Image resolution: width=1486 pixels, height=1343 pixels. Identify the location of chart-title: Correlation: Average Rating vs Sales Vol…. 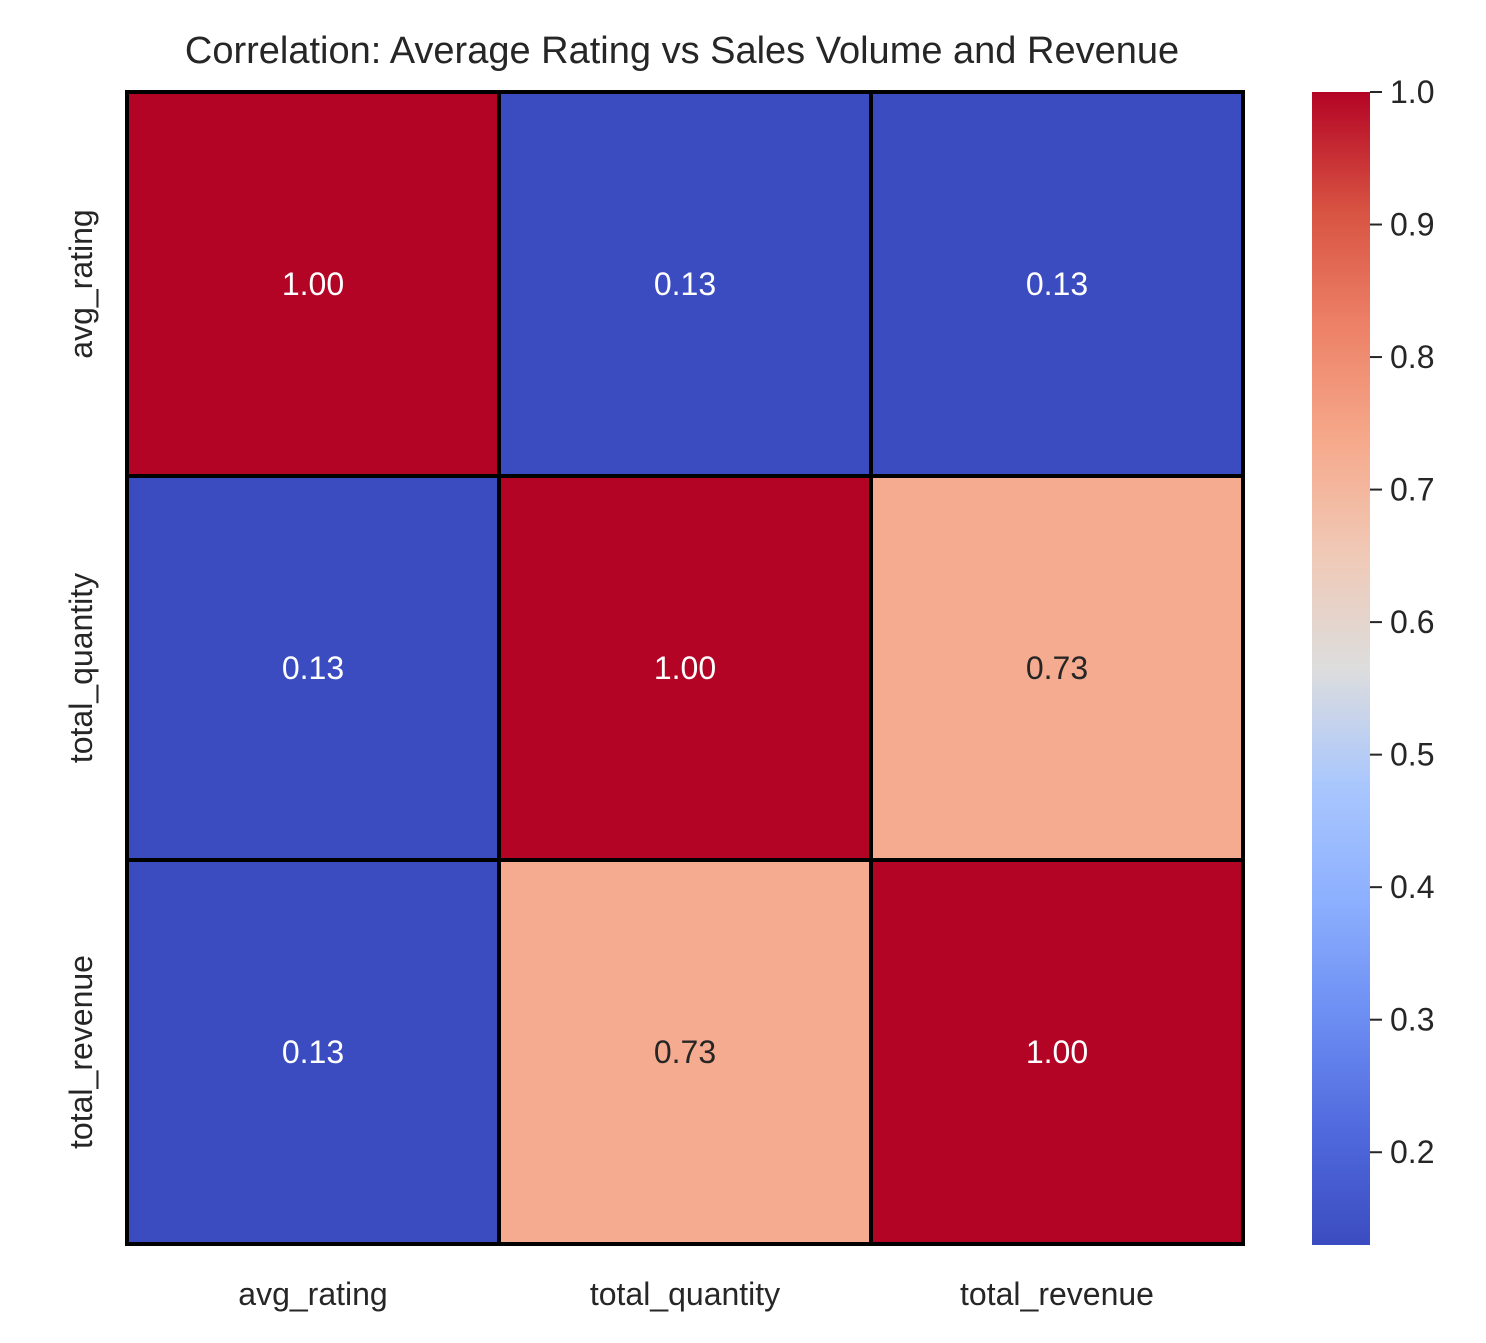
(682, 51).